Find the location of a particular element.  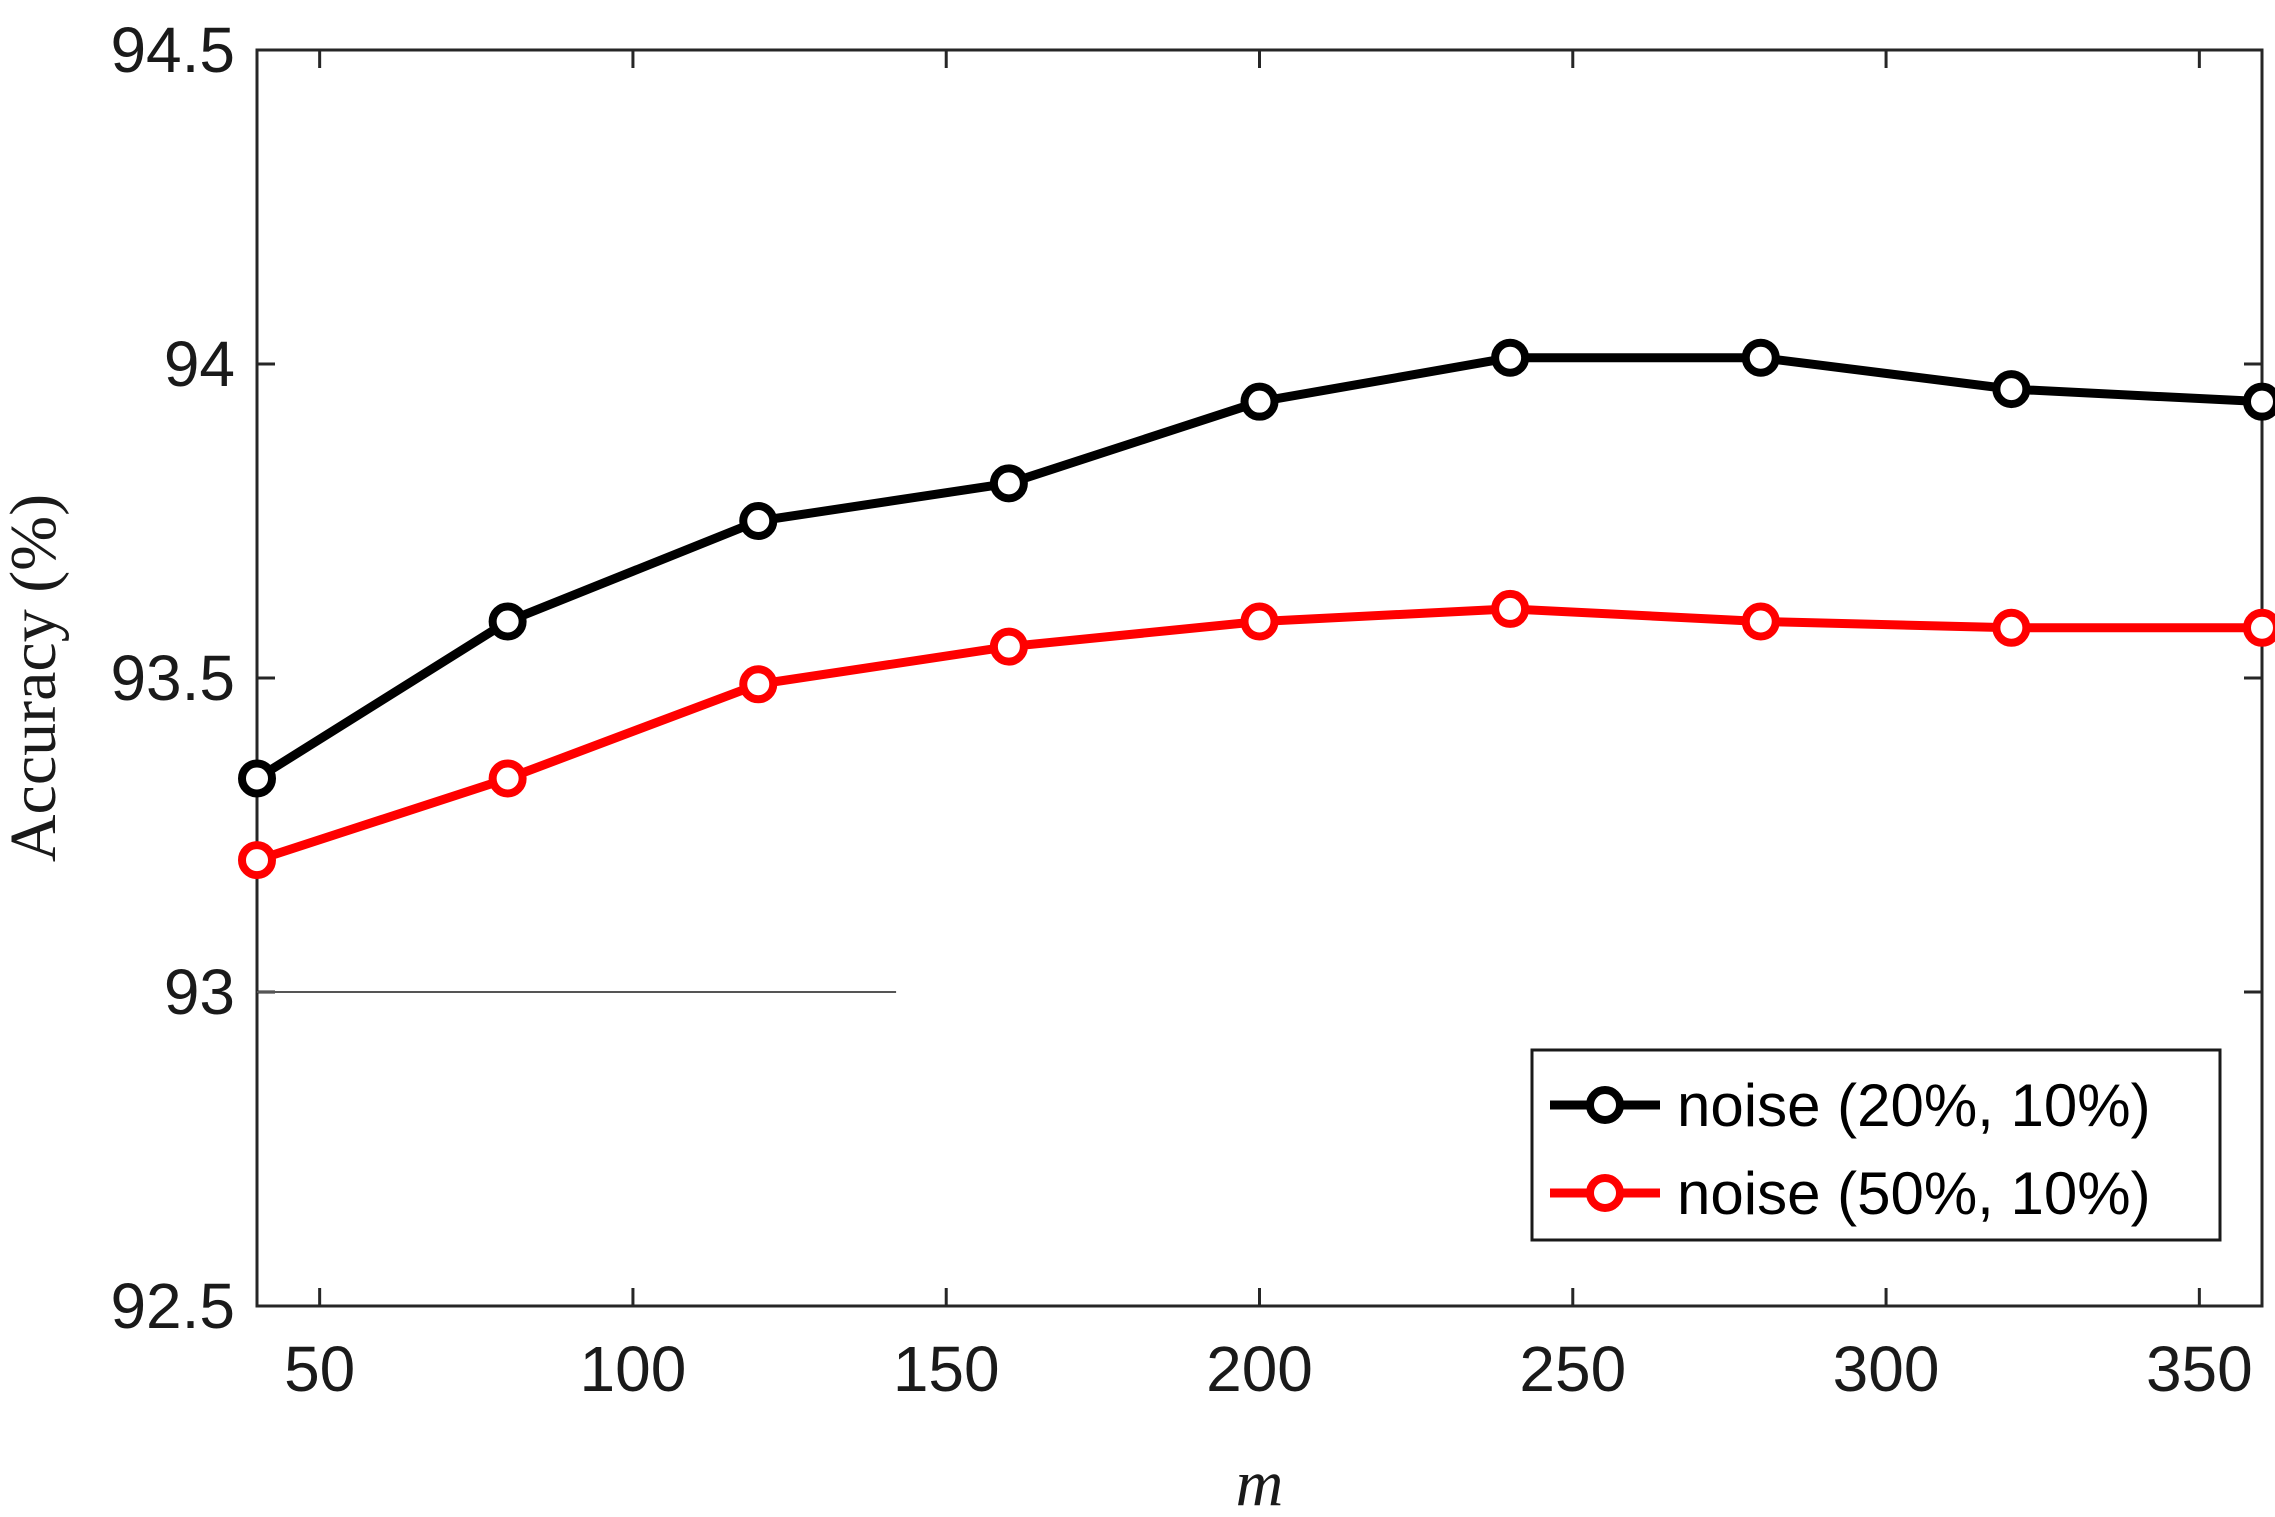

y-tick-label: 94 is located at coordinates (199, 364).